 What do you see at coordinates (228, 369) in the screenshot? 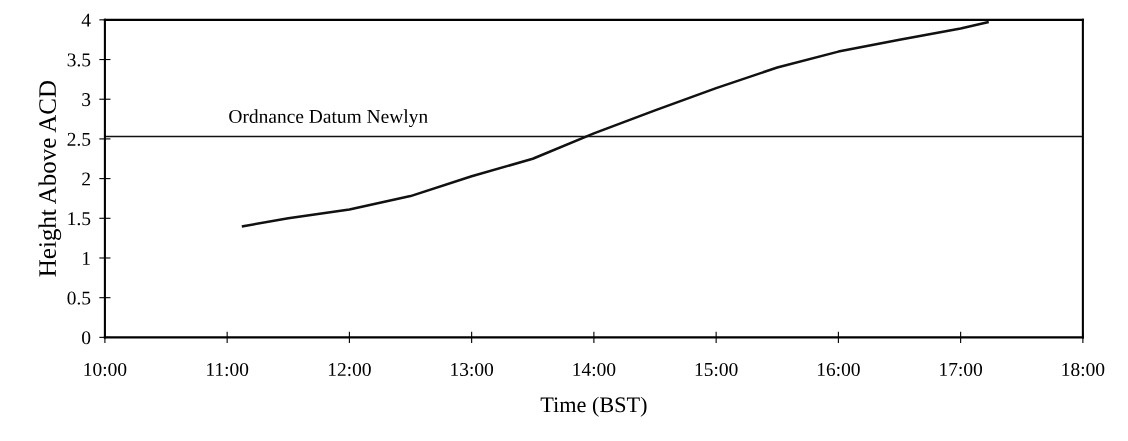
I see `x-tick-label: 11:00` at bounding box center [228, 369].